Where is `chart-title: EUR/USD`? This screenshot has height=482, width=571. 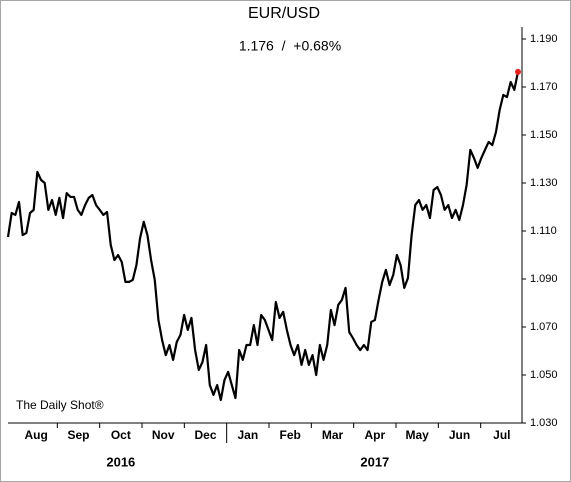 chart-title: EUR/USD is located at coordinates (284, 13).